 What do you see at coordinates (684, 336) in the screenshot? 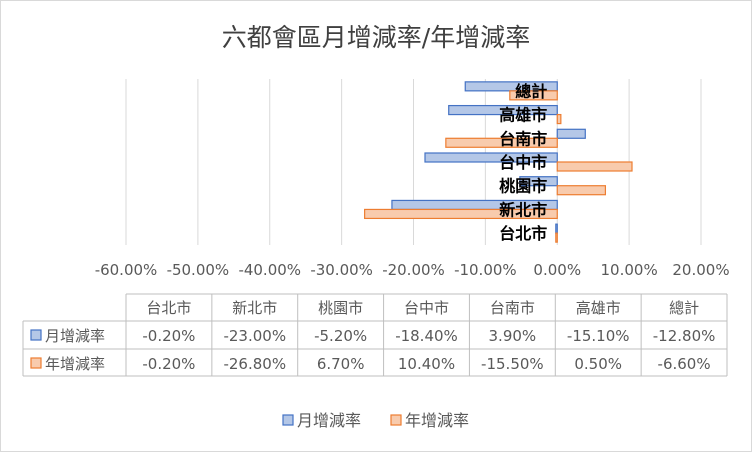
I see `table-value-cell: -12.80%` at bounding box center [684, 336].